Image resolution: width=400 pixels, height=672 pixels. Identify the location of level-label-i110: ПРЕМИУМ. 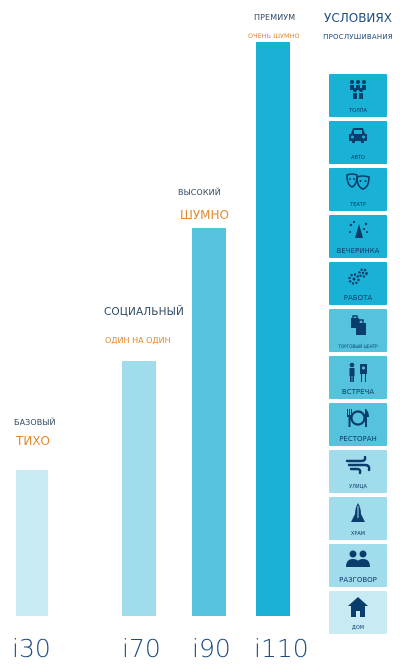
(275, 17).